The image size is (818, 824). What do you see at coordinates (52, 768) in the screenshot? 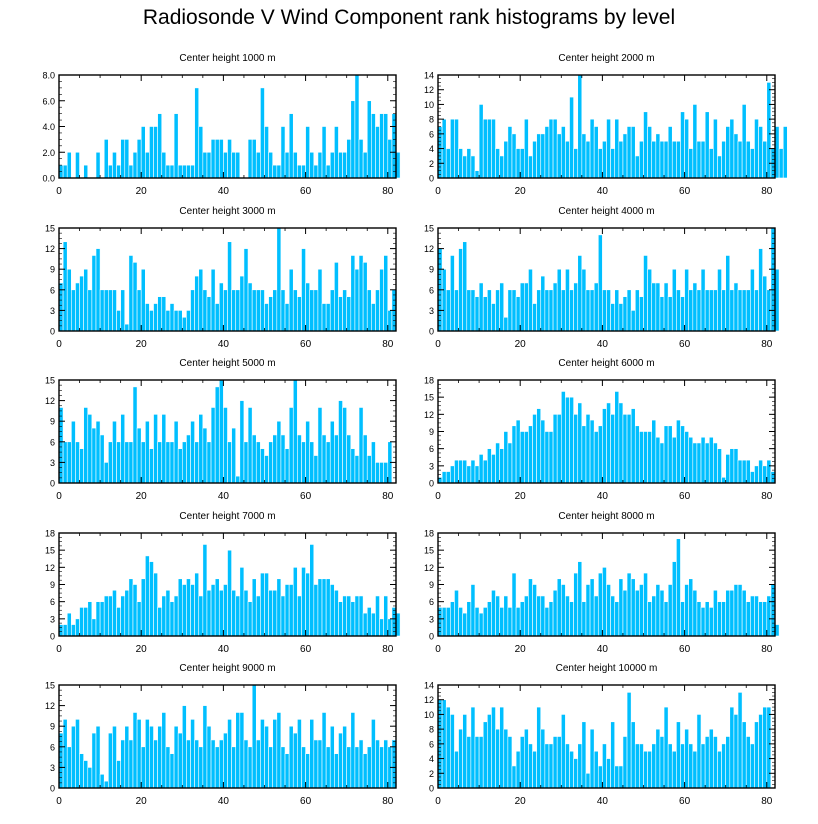
I see `y-tick-label: 3` at bounding box center [52, 768].